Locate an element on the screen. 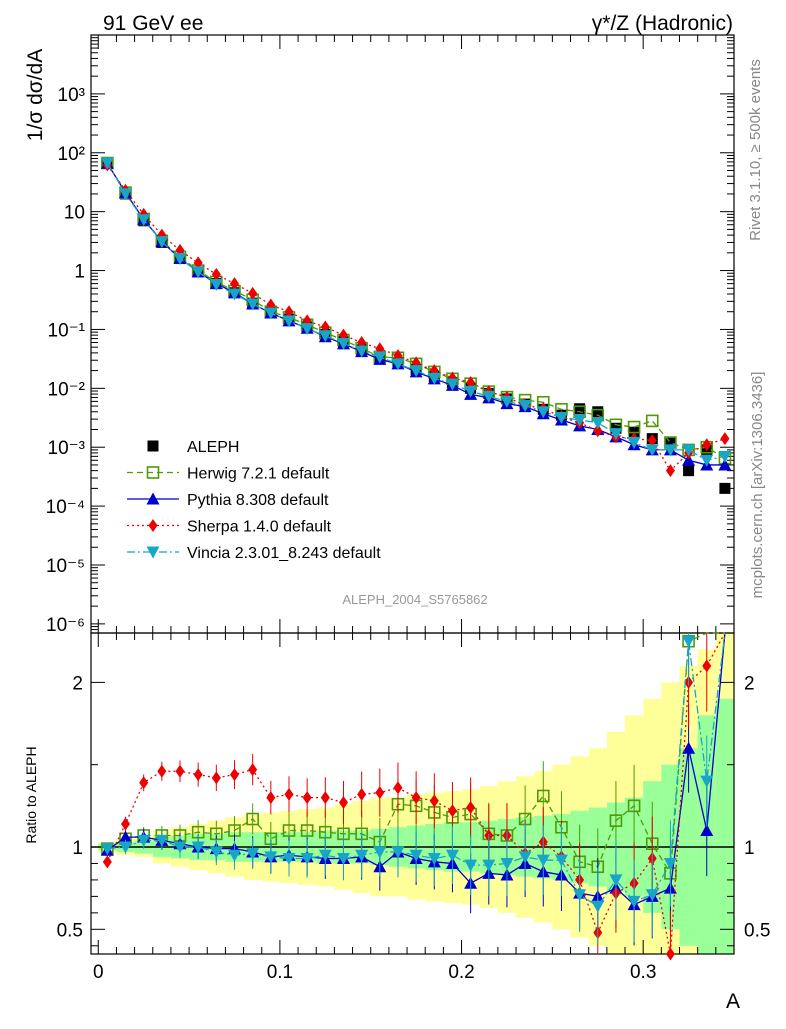 The height and width of the screenshot is (1029, 786). y-tick-label: 10 is located at coordinates (74, 213).